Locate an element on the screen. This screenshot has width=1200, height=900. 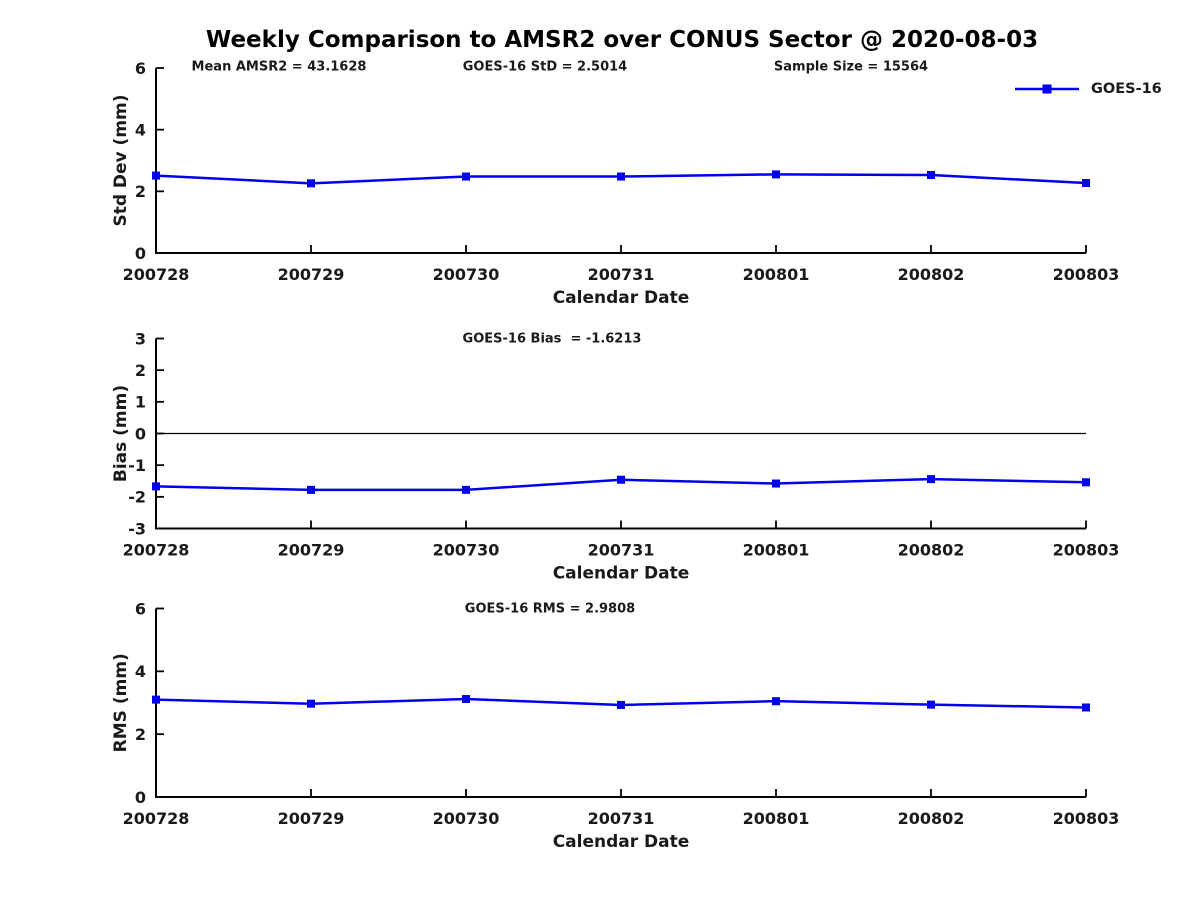
y-axis-title: Std Dev (mm) is located at coordinates (121, 160).